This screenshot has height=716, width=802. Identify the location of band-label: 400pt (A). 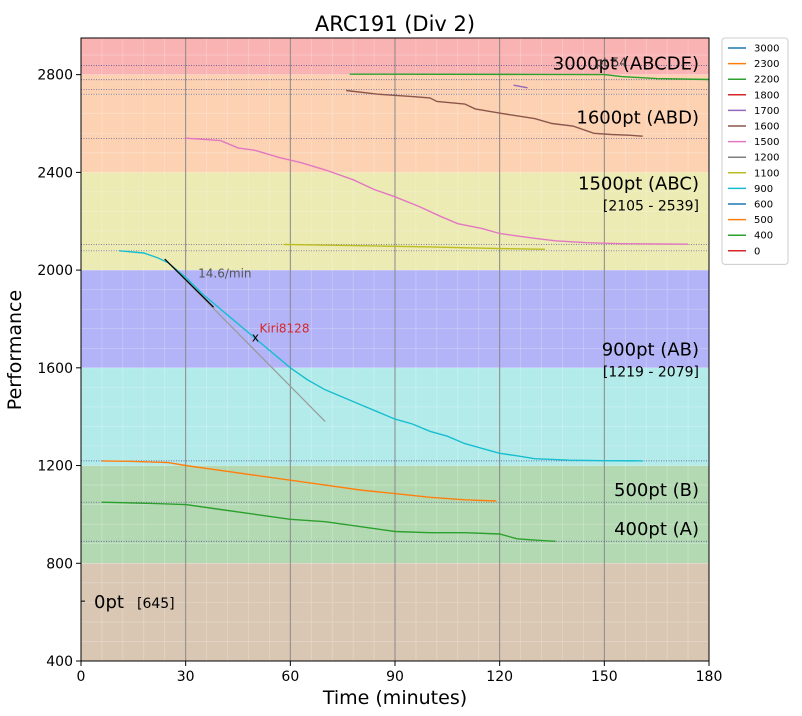
(656, 529).